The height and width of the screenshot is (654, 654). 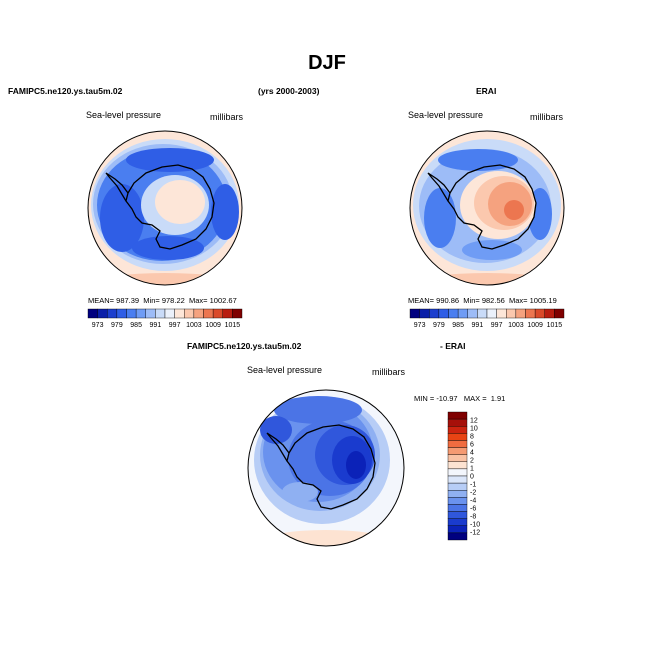 What do you see at coordinates (136, 325) in the screenshot?
I see `model-colorbar-tick-label: 985` at bounding box center [136, 325].